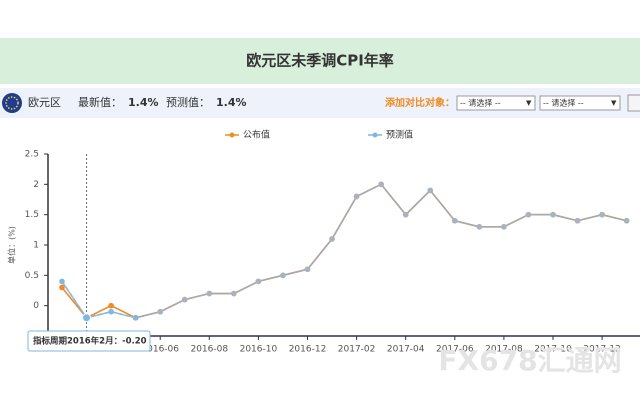  What do you see at coordinates (188, 102) in the screenshot?
I see `forecast-label: 预测值：` at bounding box center [188, 102].